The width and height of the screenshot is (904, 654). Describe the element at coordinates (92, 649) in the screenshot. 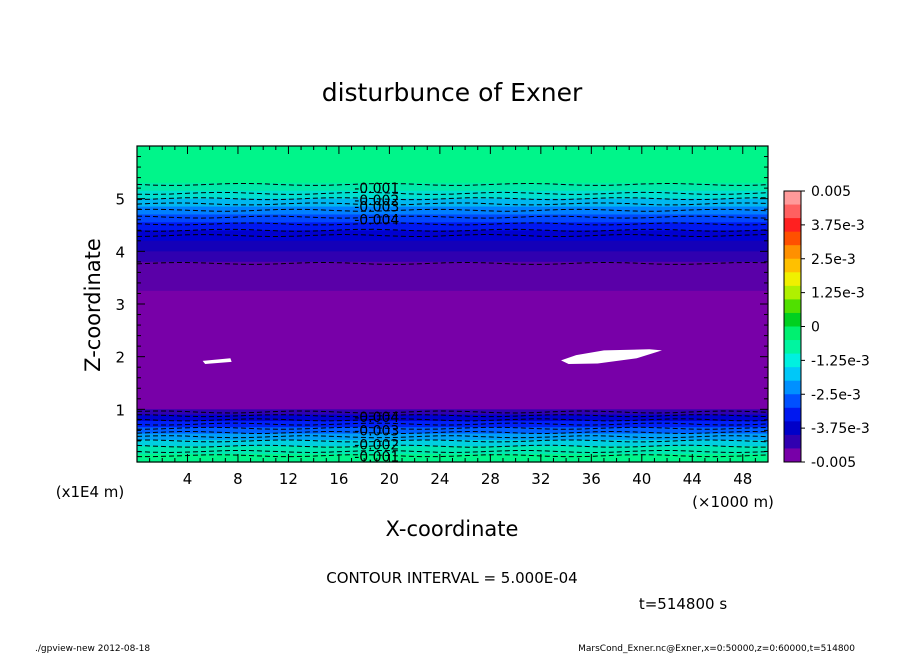

I see `footer-left-text: ./gpview-new 2012-08-18` at that location.